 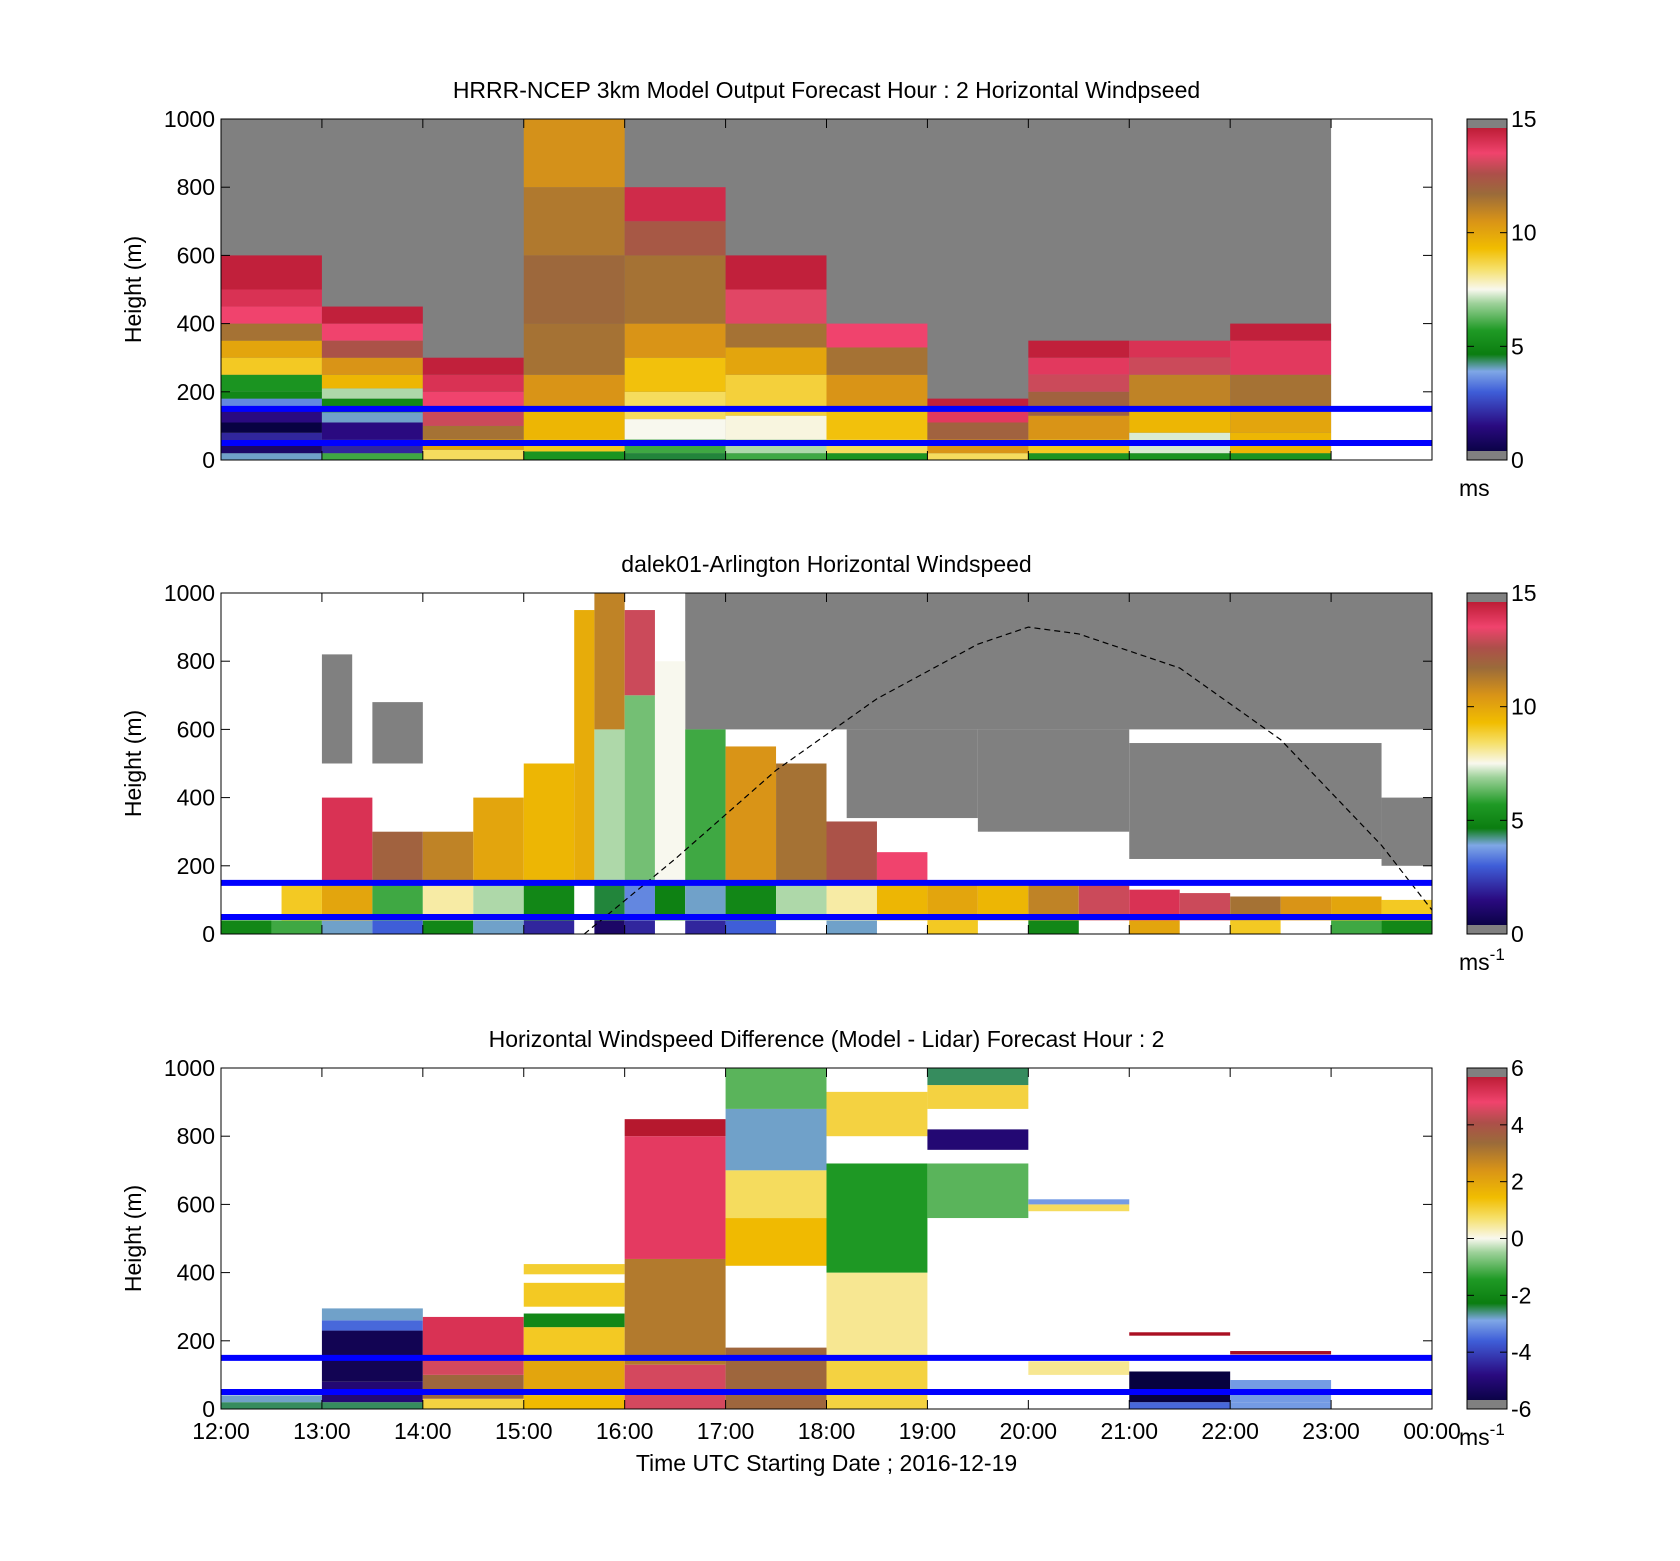 I want to click on colorbar-tick-label: 5, so click(x=1517, y=346).